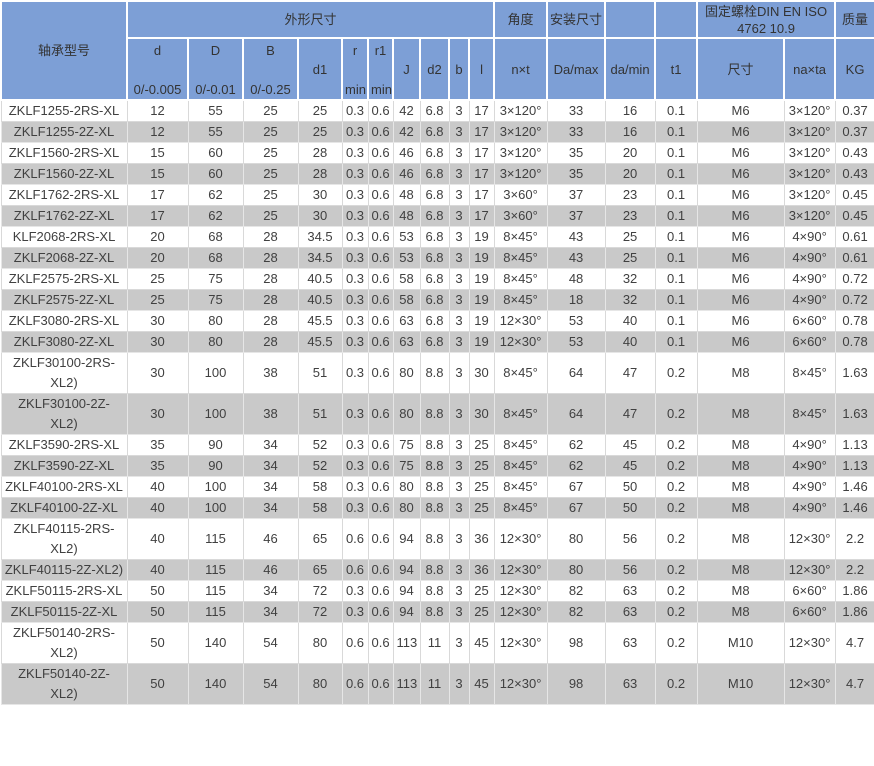 Image resolution: width=874 pixels, height=766 pixels. Describe the element at coordinates (215, 237) in the screenshot. I see `cell-D: 68` at that location.